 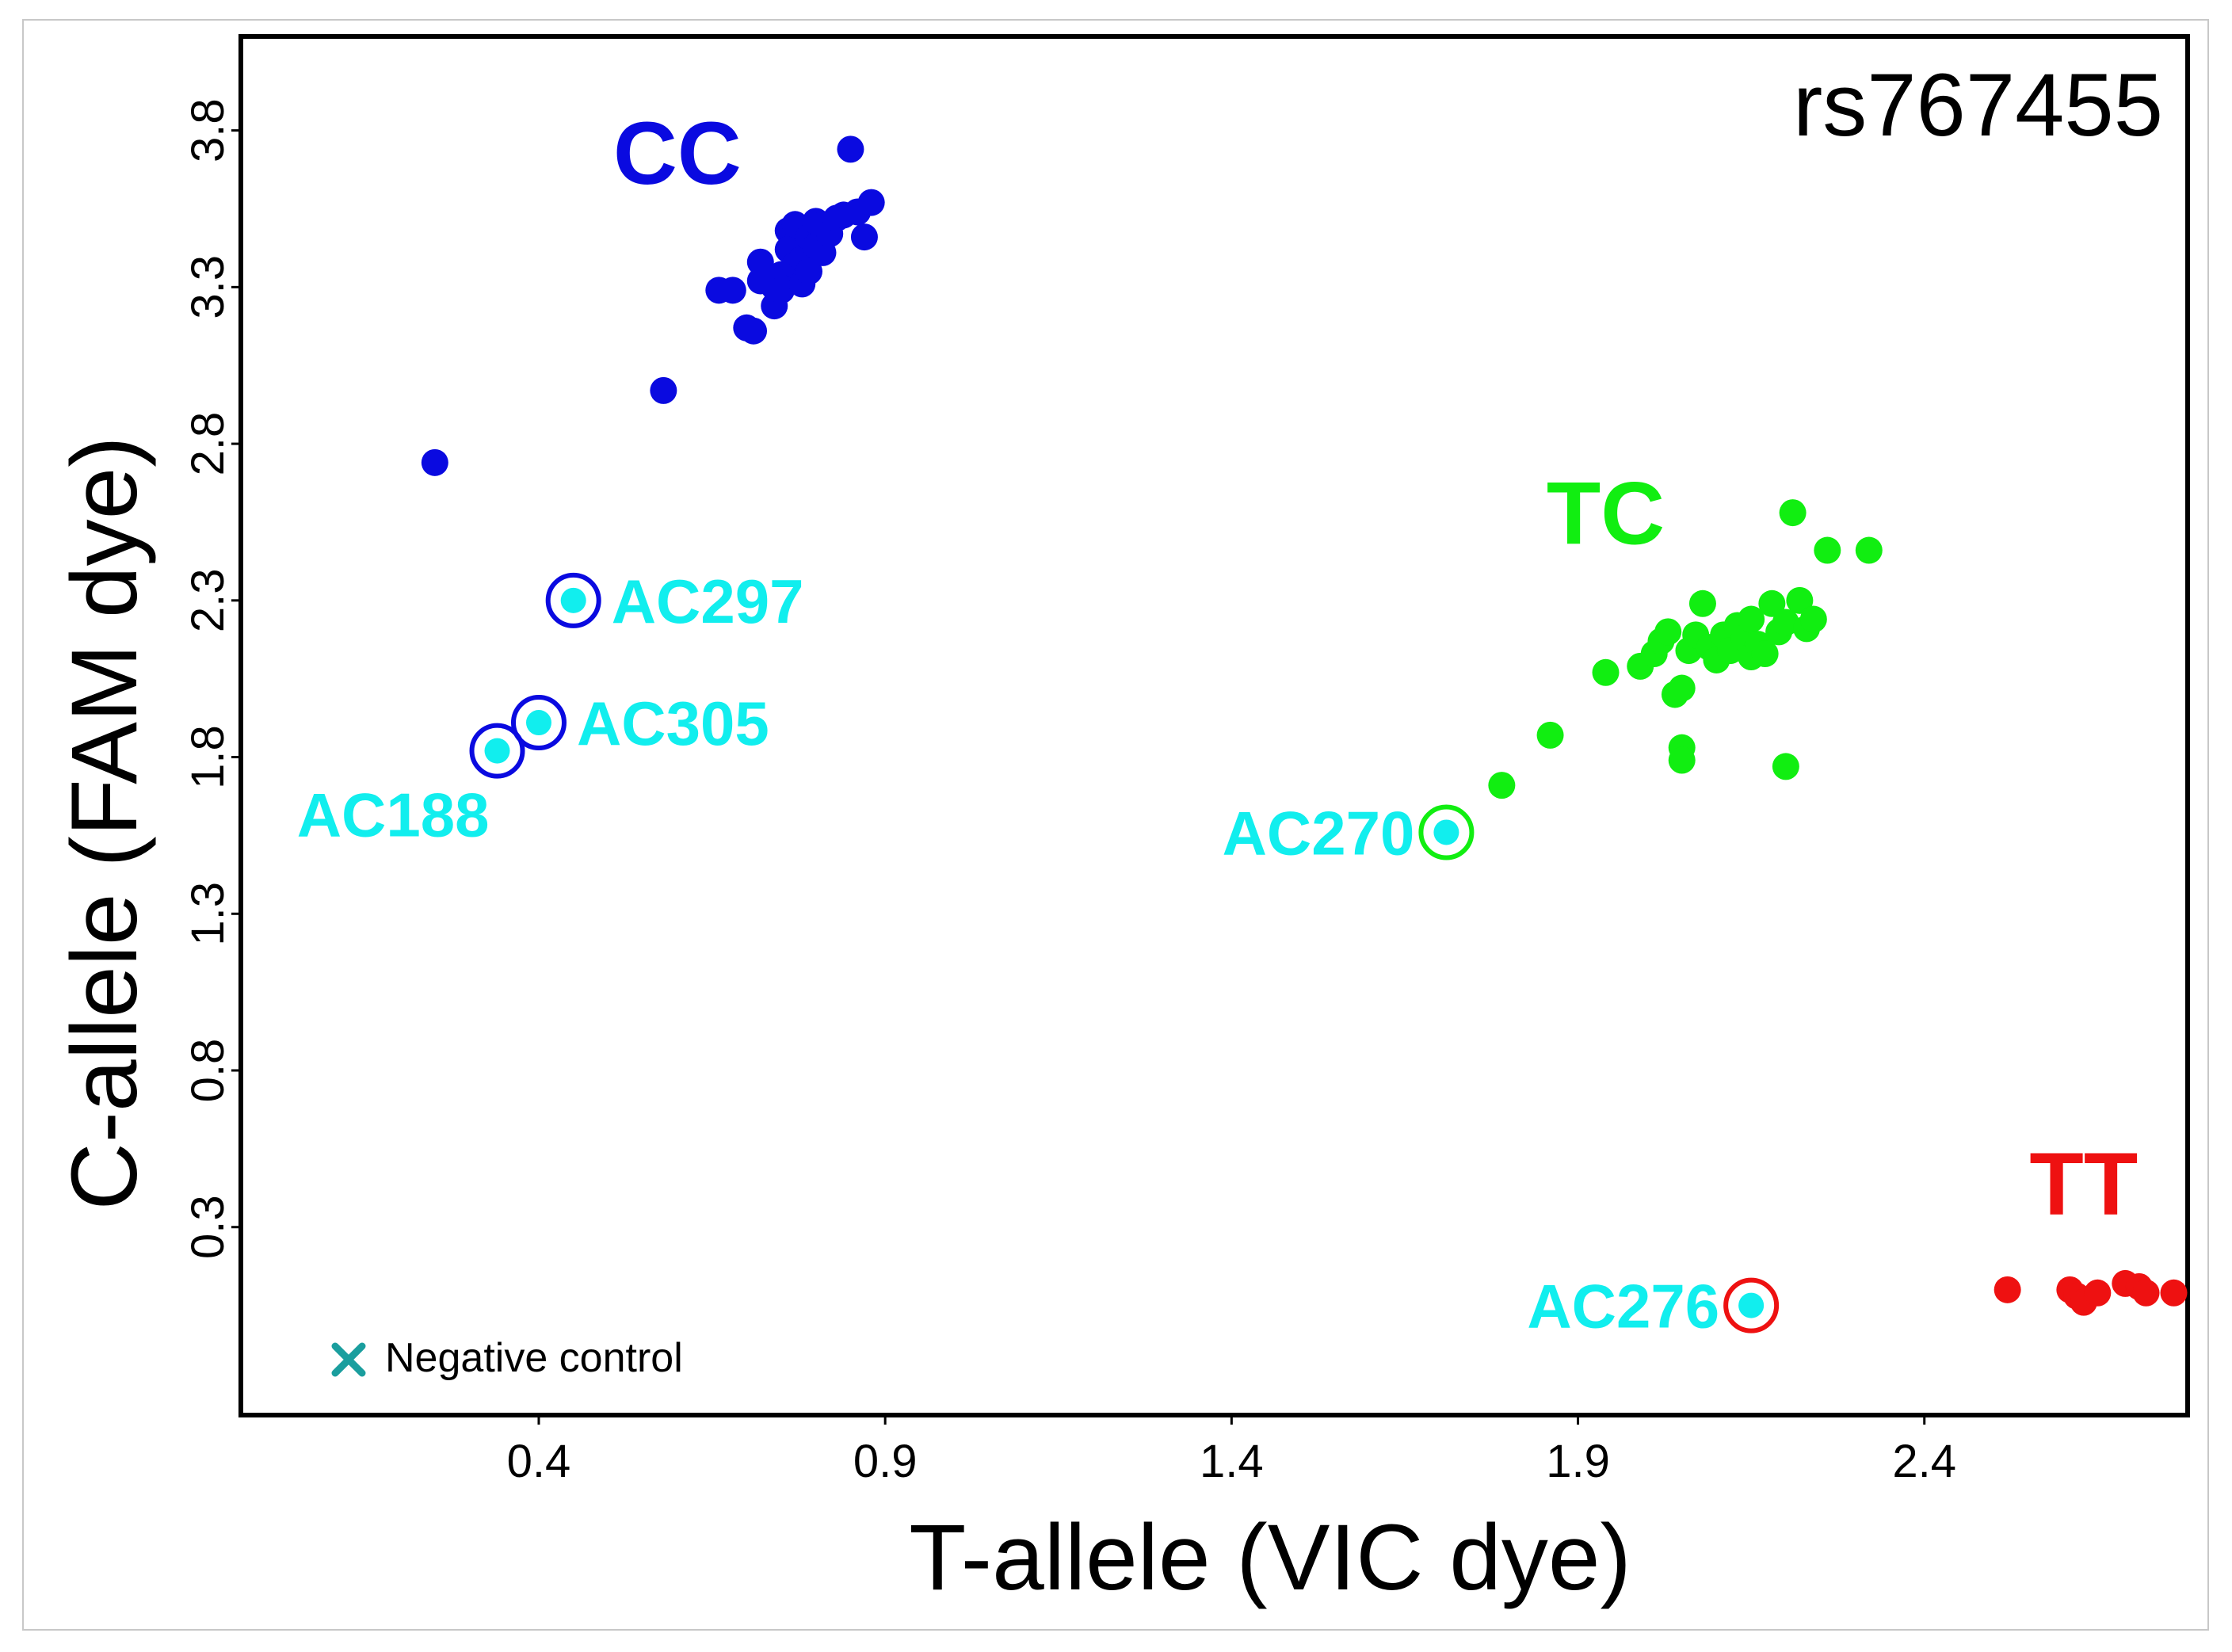 I want to click on x-tick-label: 2.4, so click(x=1924, y=1461).